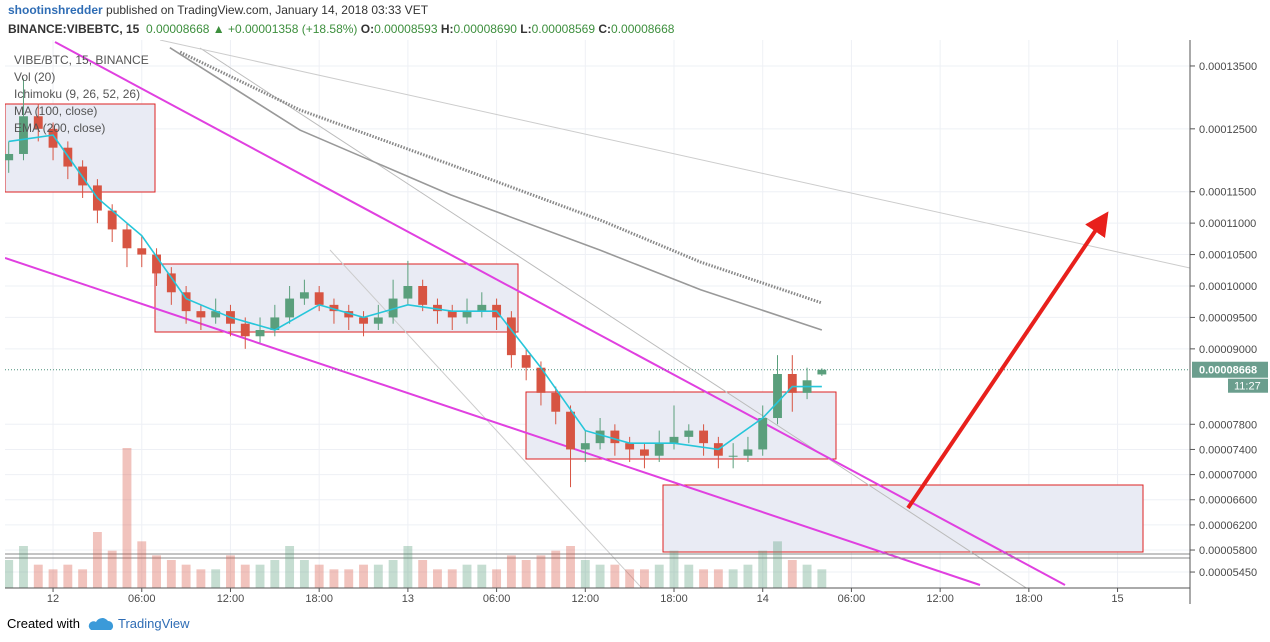 The height and width of the screenshot is (642, 1270). Describe the element at coordinates (1227, 193) in the screenshot. I see `y-tick-label: 0.00011500` at that location.